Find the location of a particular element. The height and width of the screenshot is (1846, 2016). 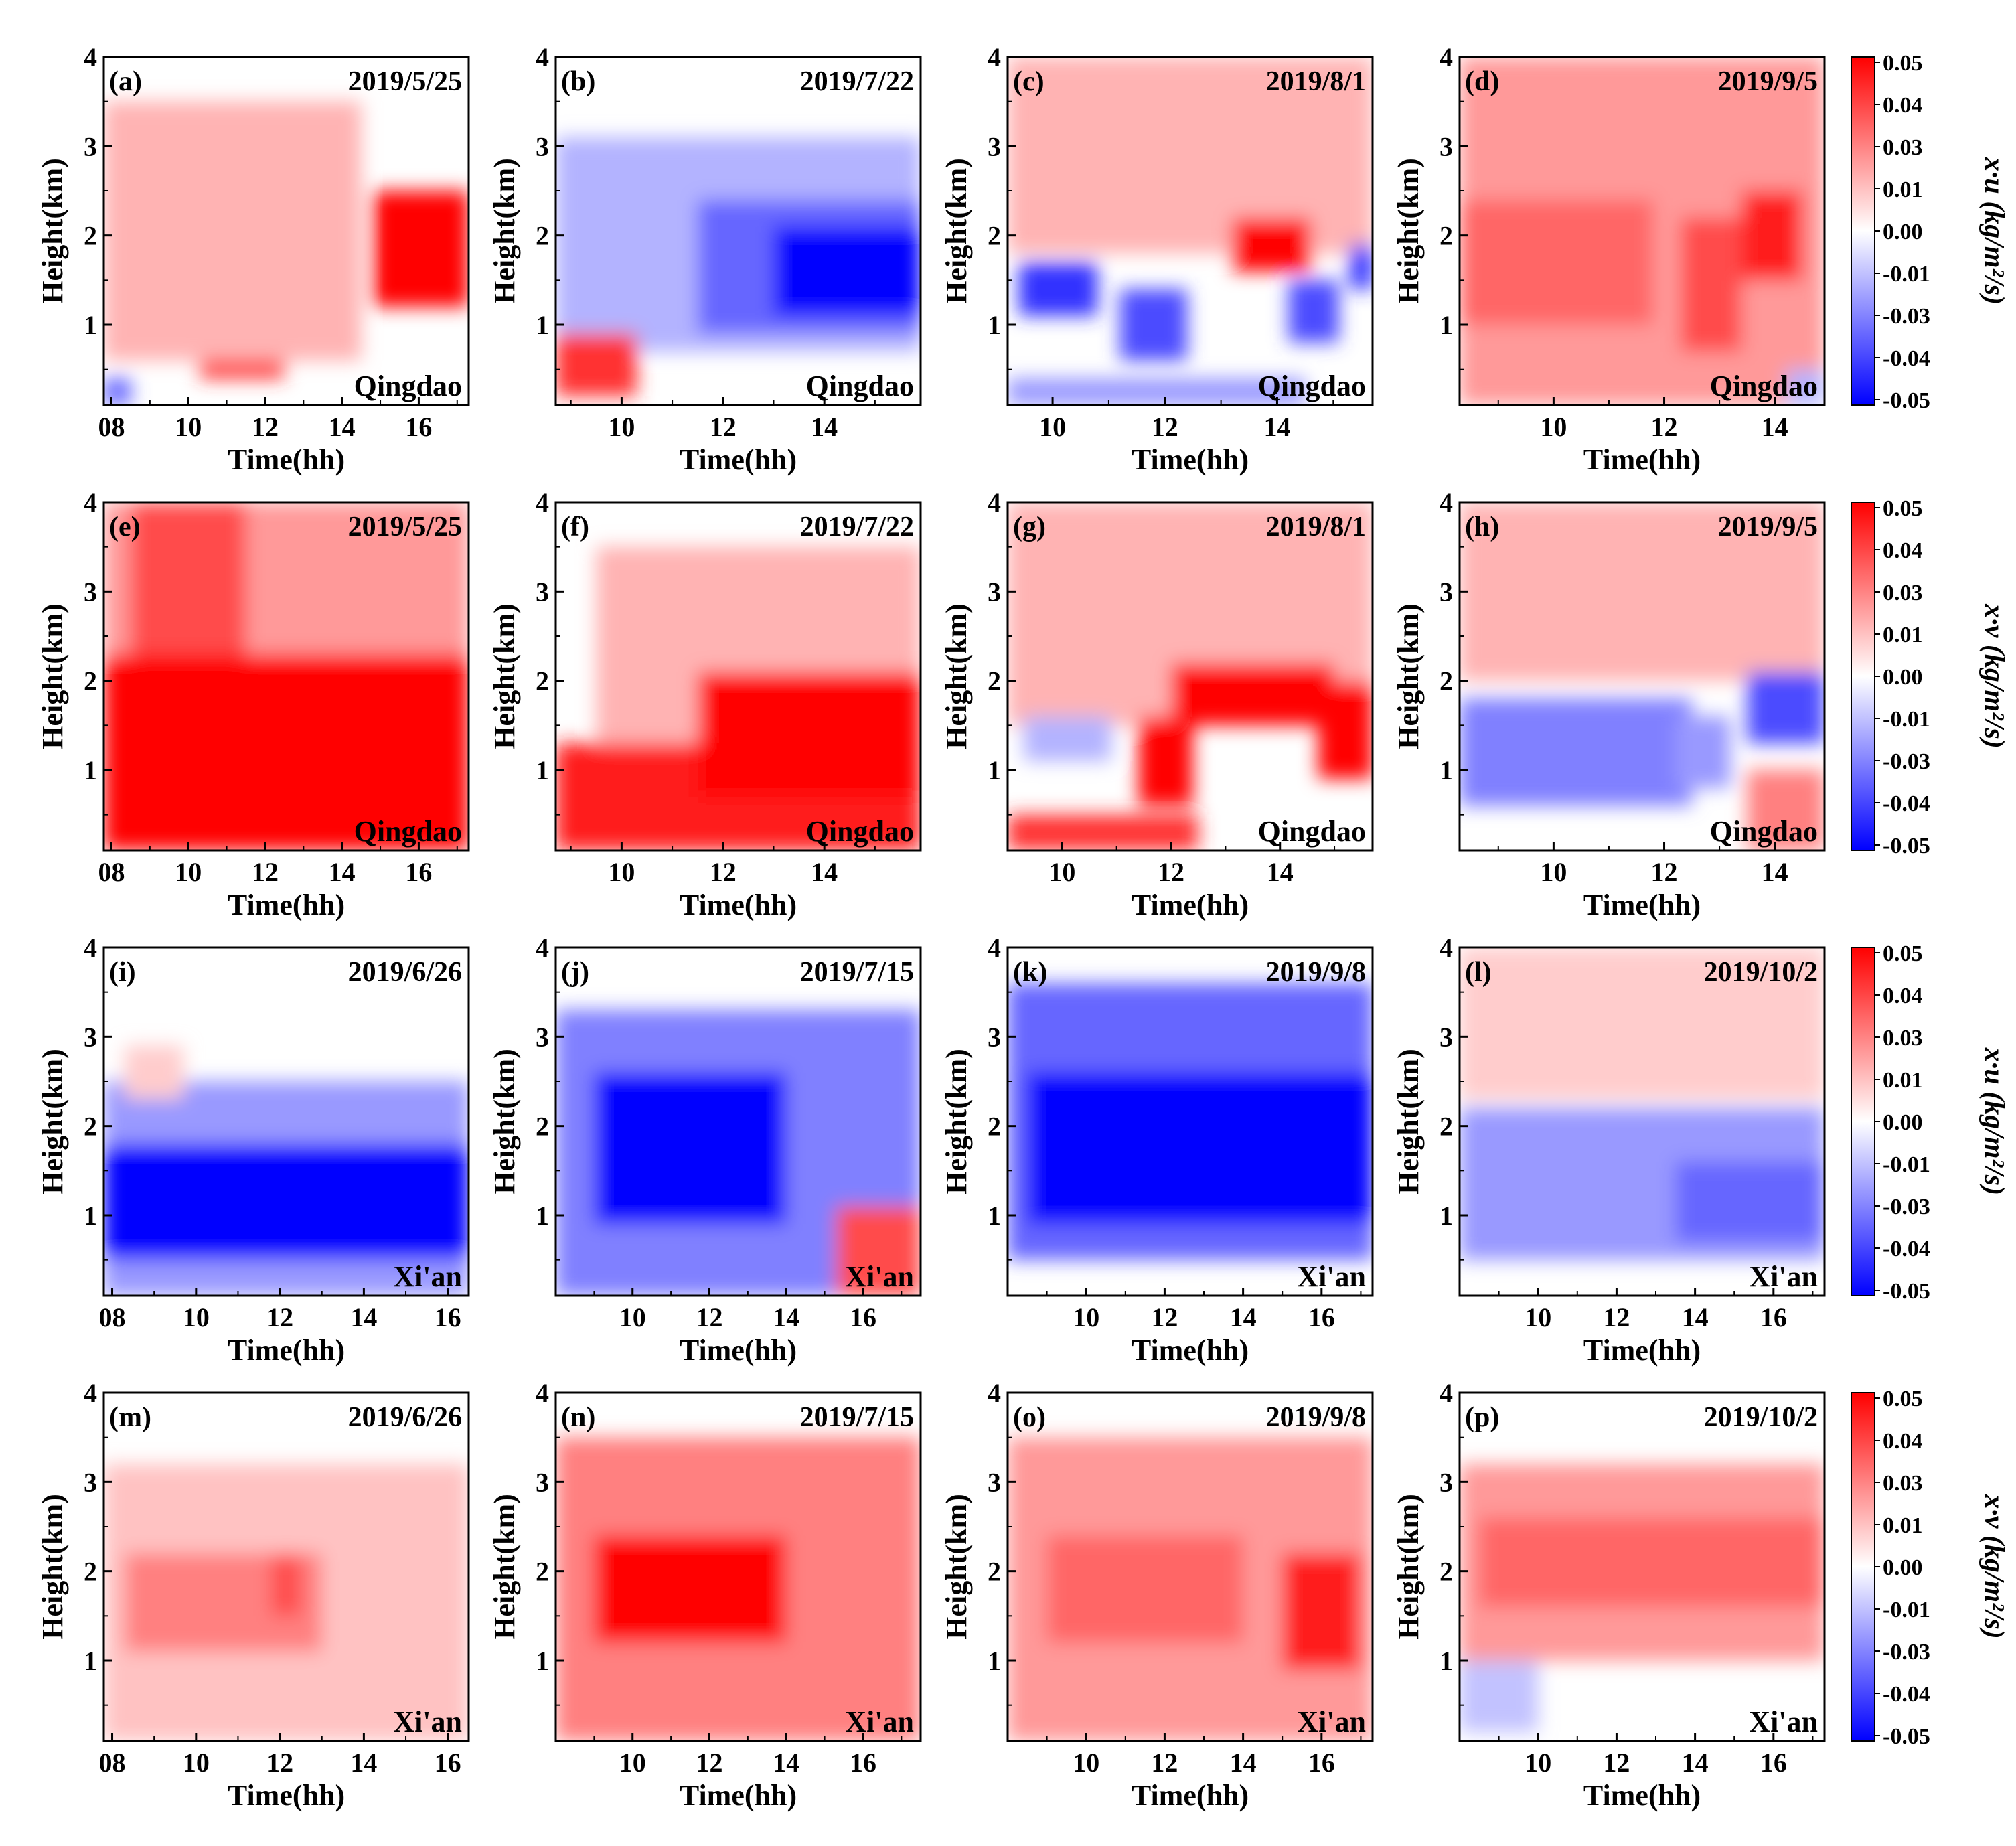

colorbar-tick-label: 0.05 is located at coordinates (1903, 63).